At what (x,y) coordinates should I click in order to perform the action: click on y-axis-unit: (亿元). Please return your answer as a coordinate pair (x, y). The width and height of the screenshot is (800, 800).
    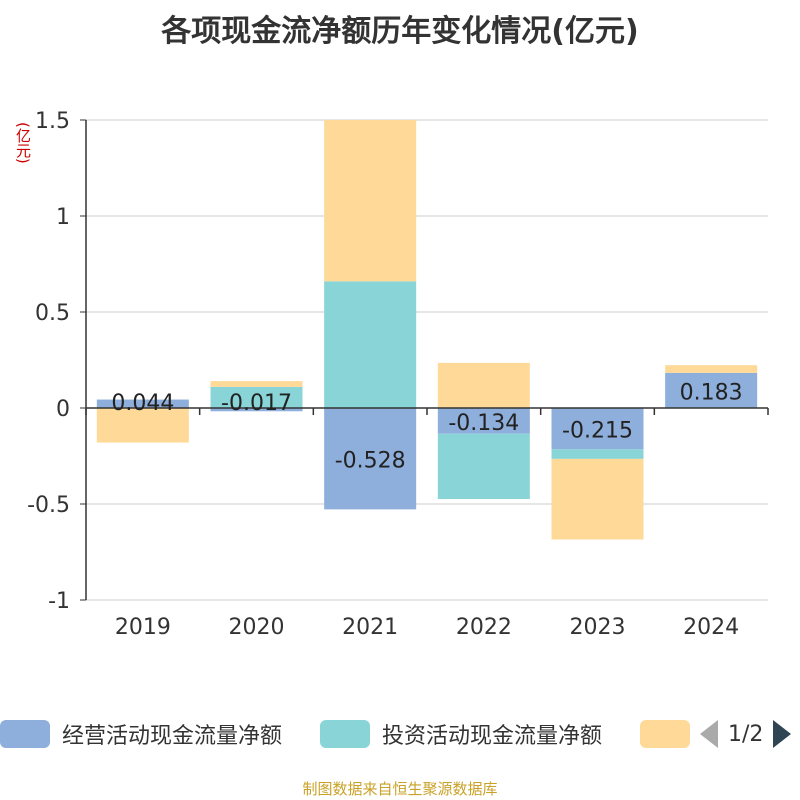
    Looking at the image, I should click on (23, 143).